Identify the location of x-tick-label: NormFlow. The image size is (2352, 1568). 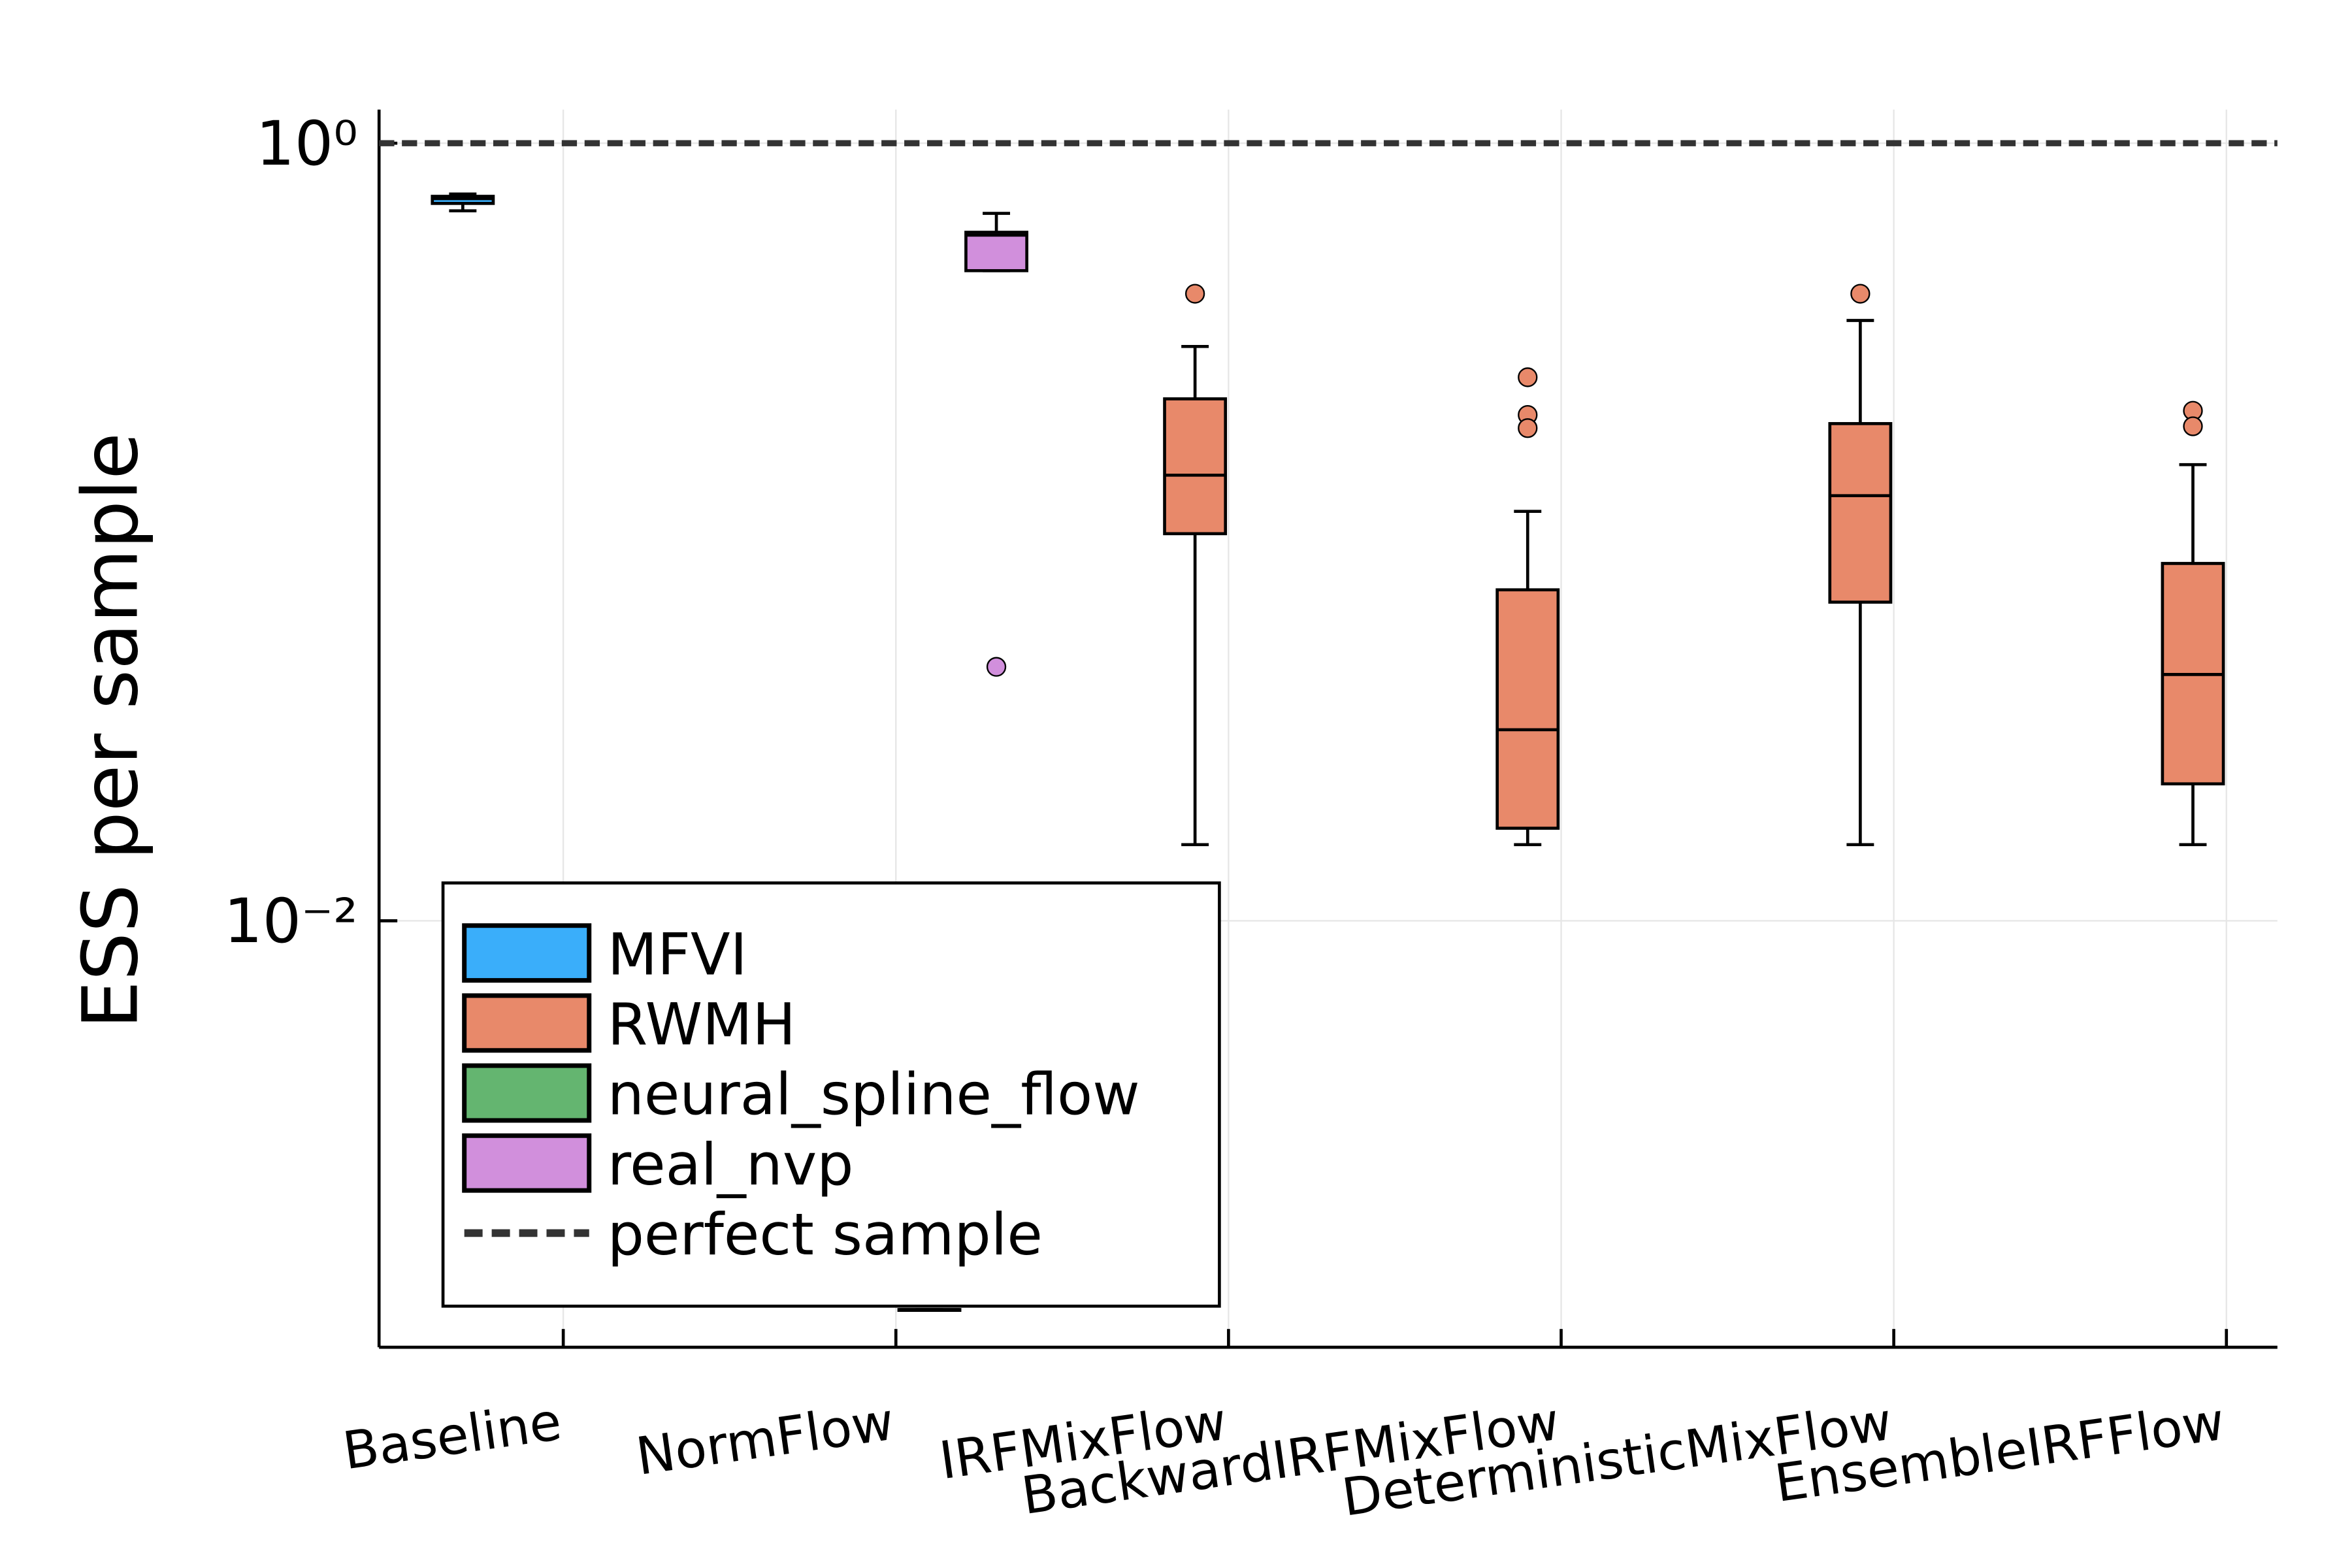
(765, 1439).